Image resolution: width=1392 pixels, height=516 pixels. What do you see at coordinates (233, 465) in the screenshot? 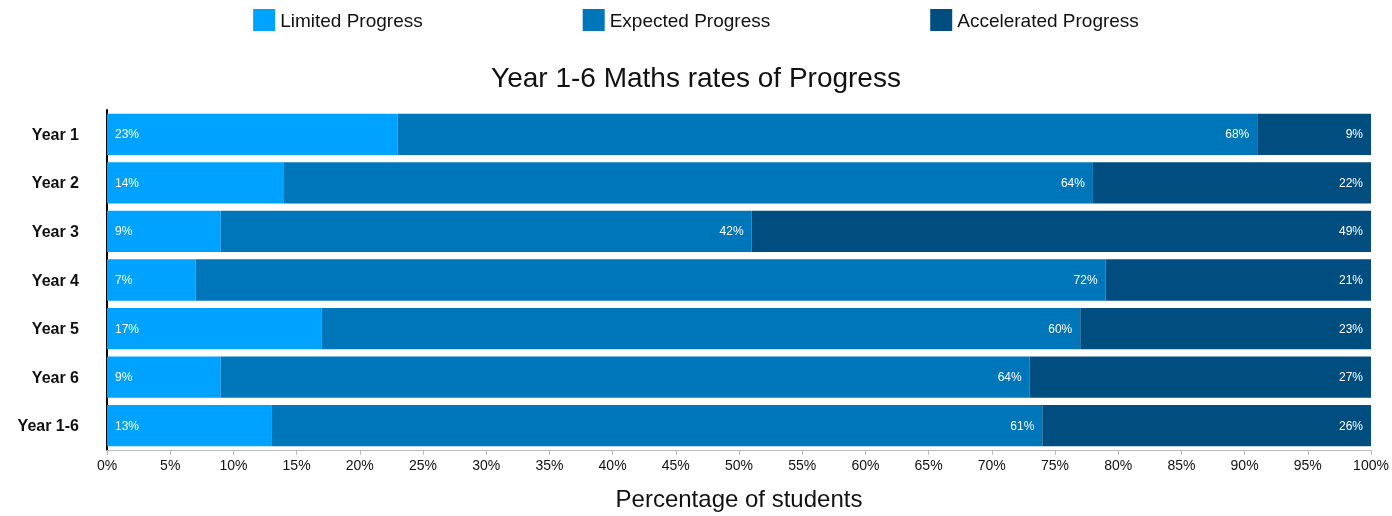
I see `x-tick-label: 10%` at bounding box center [233, 465].